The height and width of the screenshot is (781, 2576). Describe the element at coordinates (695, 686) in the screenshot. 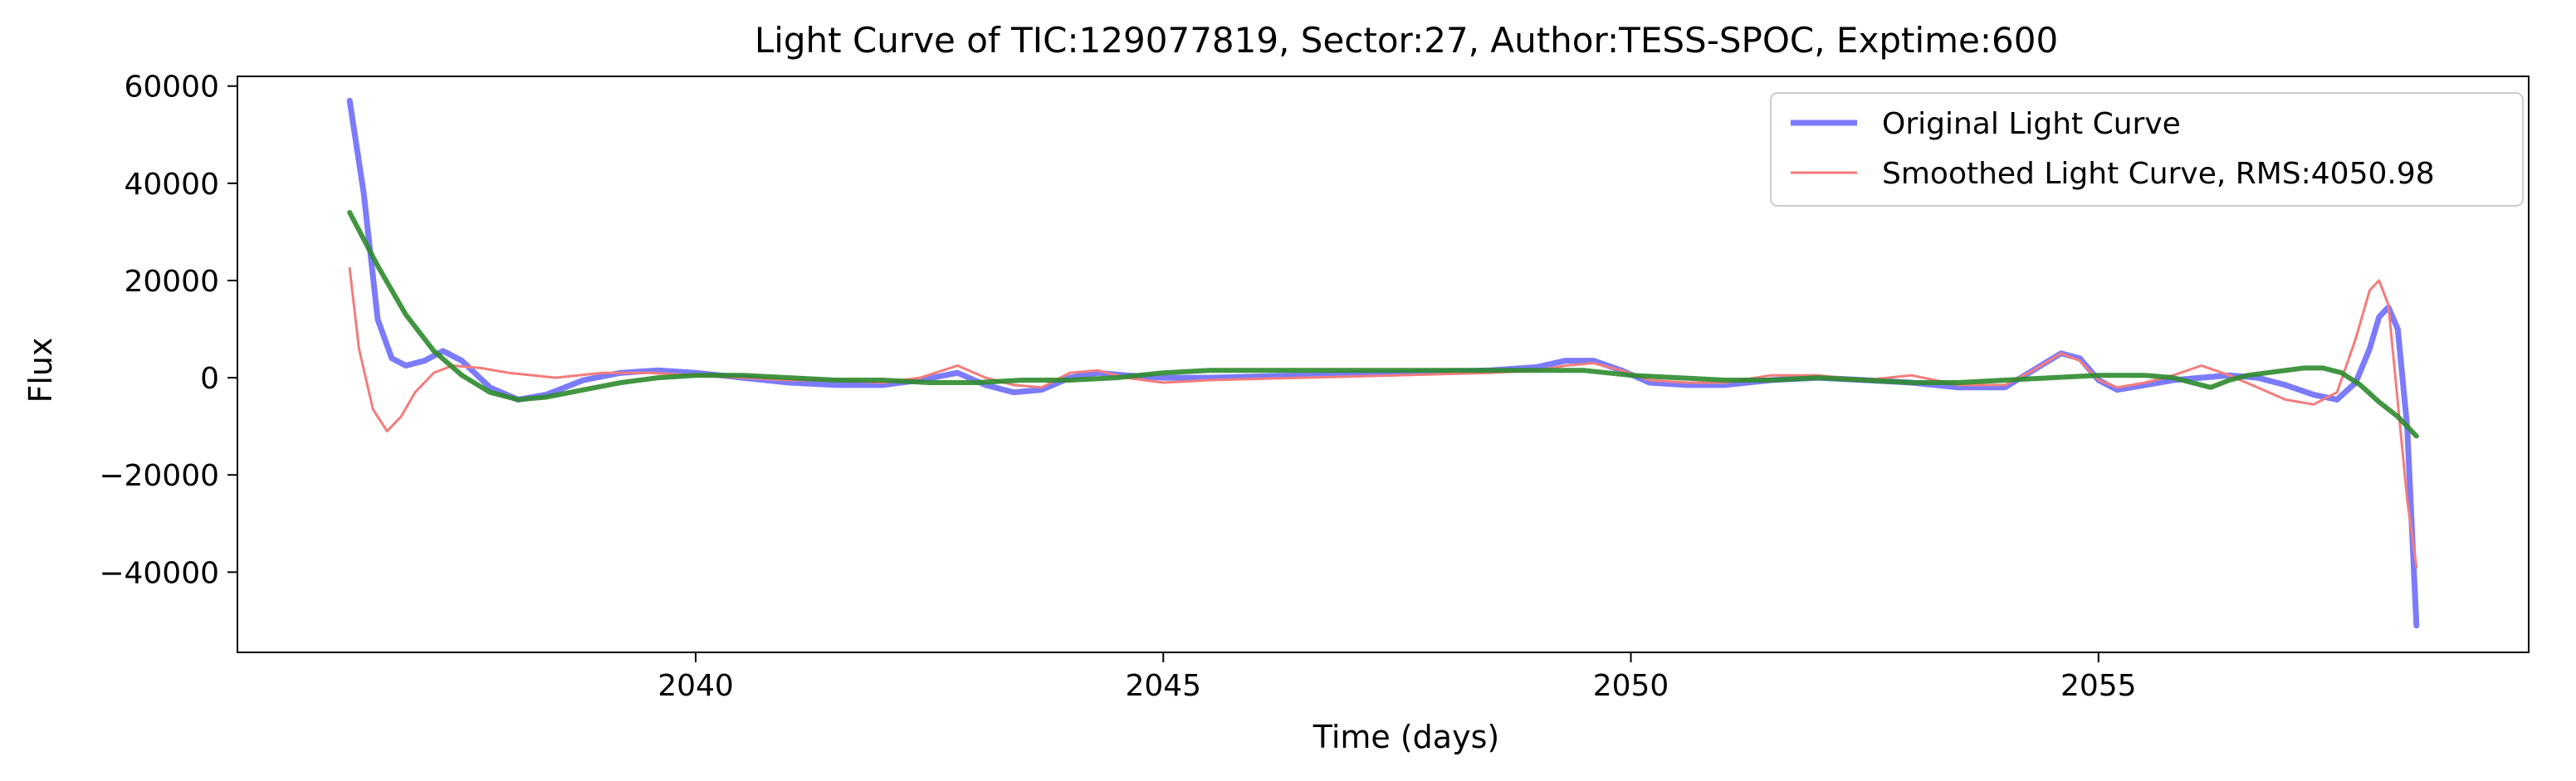

I see `x-tick-label: 2040` at that location.